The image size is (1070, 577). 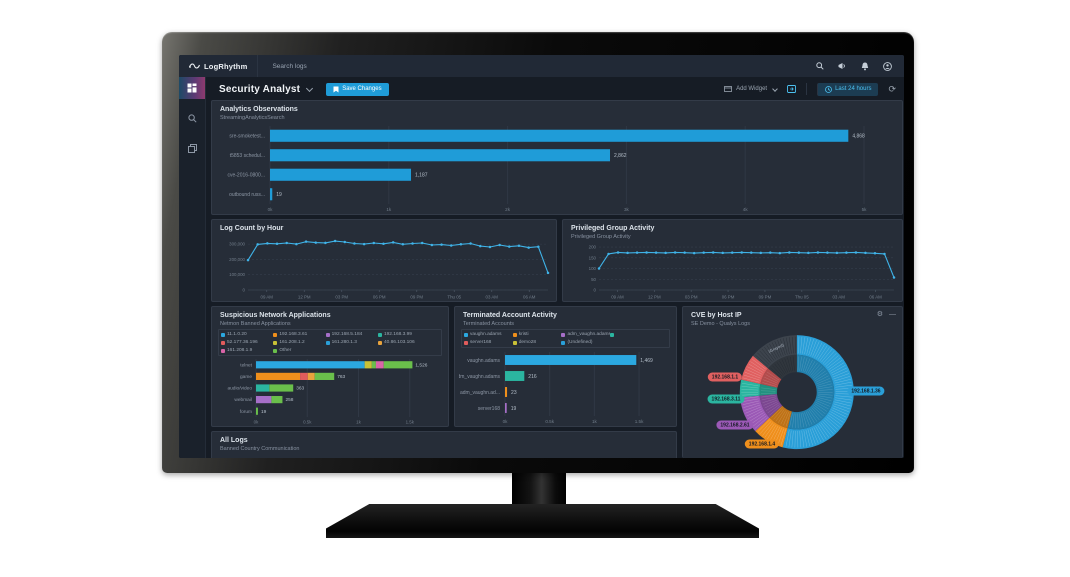 I want to click on svg-text: 06 AM, so click(x=529, y=297).